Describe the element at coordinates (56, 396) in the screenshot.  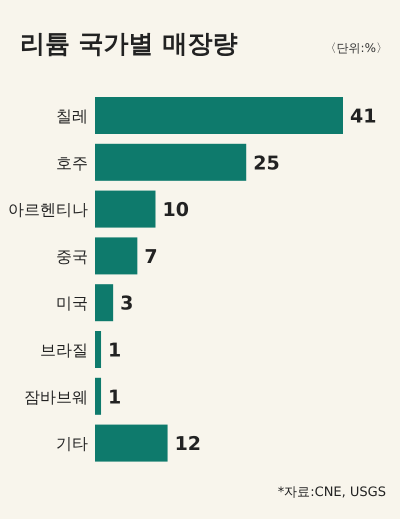
I see `y-tick-label: 잠바브웨` at that location.